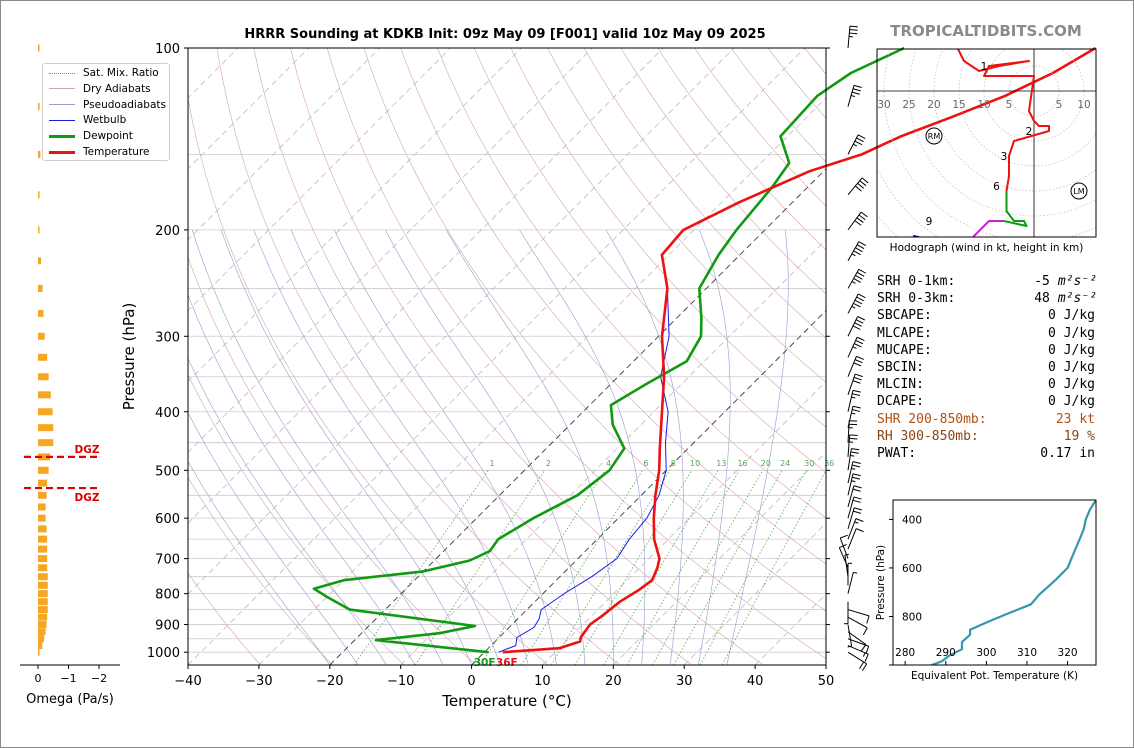  I want to click on stat-label: SBCIN:, so click(900, 368).